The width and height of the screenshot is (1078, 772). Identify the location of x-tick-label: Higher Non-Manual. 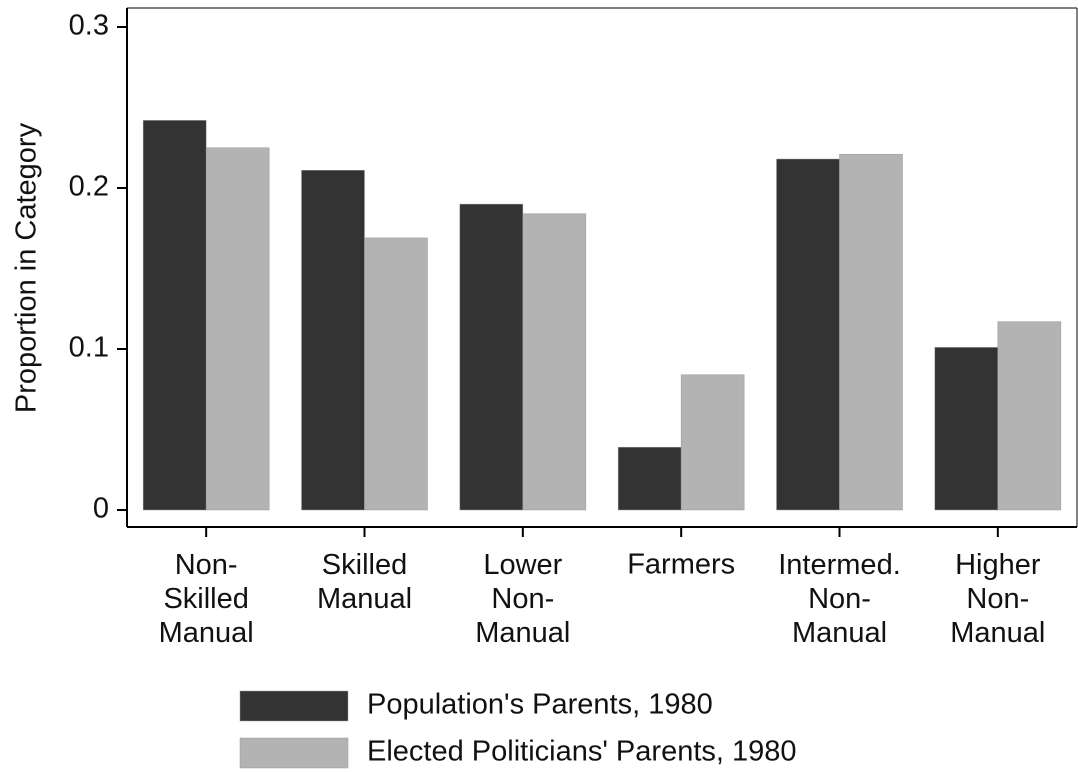
(997, 599).